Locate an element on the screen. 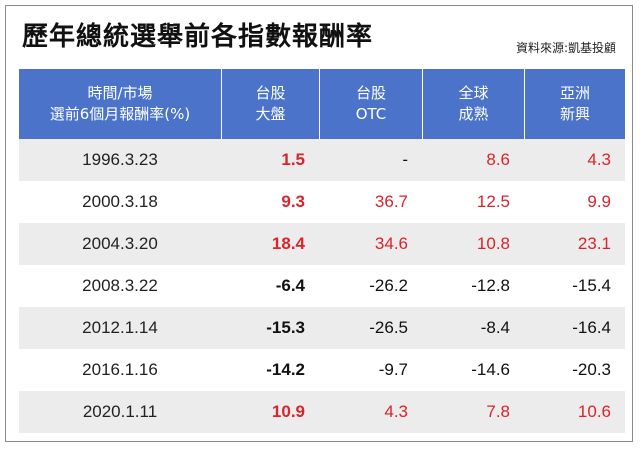 The height and width of the screenshot is (449, 640). cell-taiex: 10.9 is located at coordinates (288, 411).